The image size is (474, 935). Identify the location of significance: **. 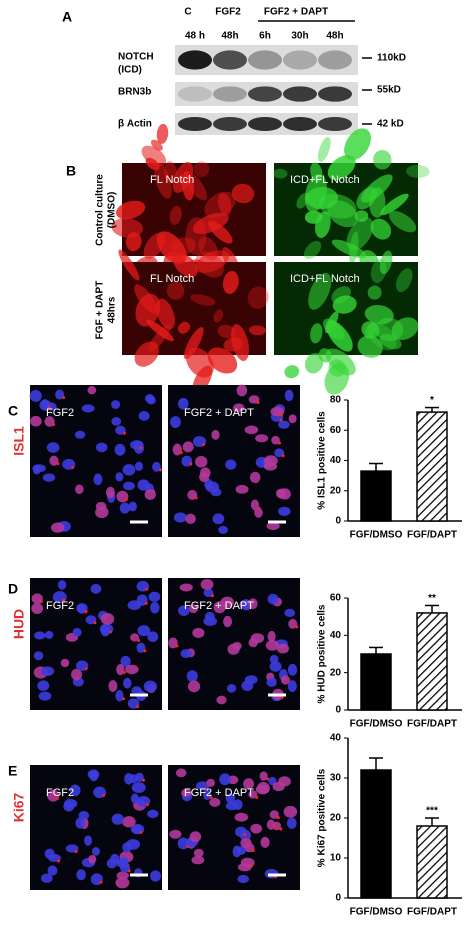
(432, 598).